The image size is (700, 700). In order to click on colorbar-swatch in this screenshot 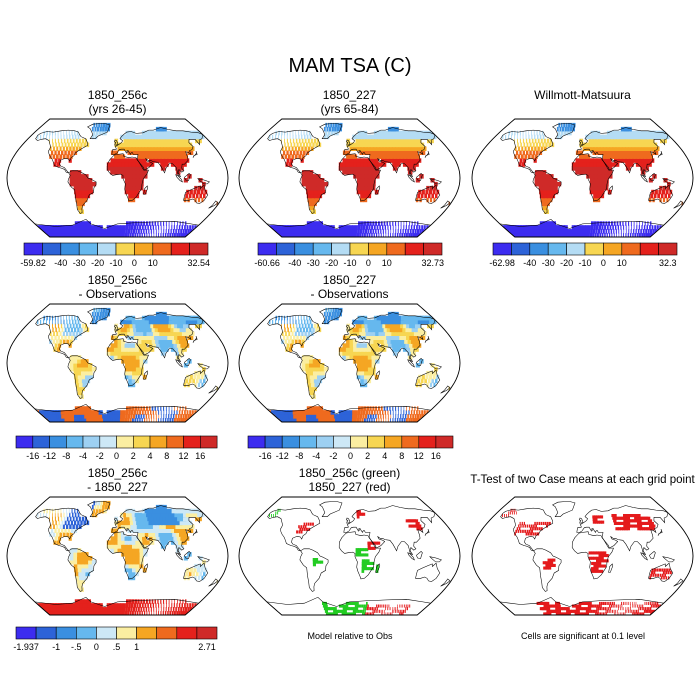, I will do `click(167, 633)`.